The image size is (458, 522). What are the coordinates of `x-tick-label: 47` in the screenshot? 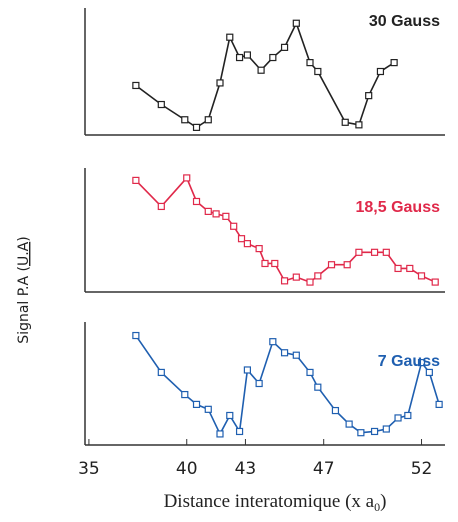 It's located at (324, 469).